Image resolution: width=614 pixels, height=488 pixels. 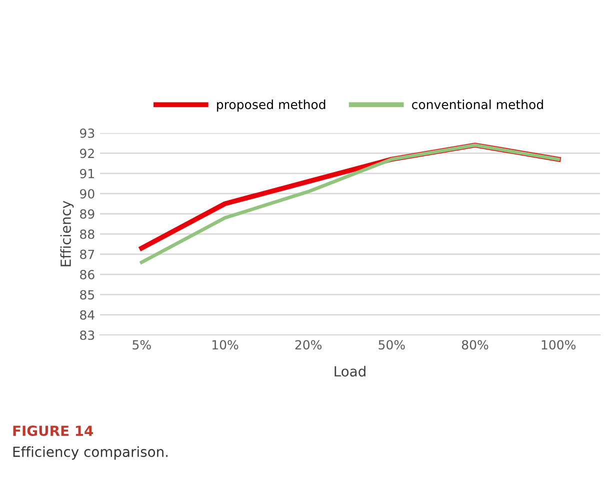 What do you see at coordinates (53, 431) in the screenshot?
I see `caption: FIGURE 14` at bounding box center [53, 431].